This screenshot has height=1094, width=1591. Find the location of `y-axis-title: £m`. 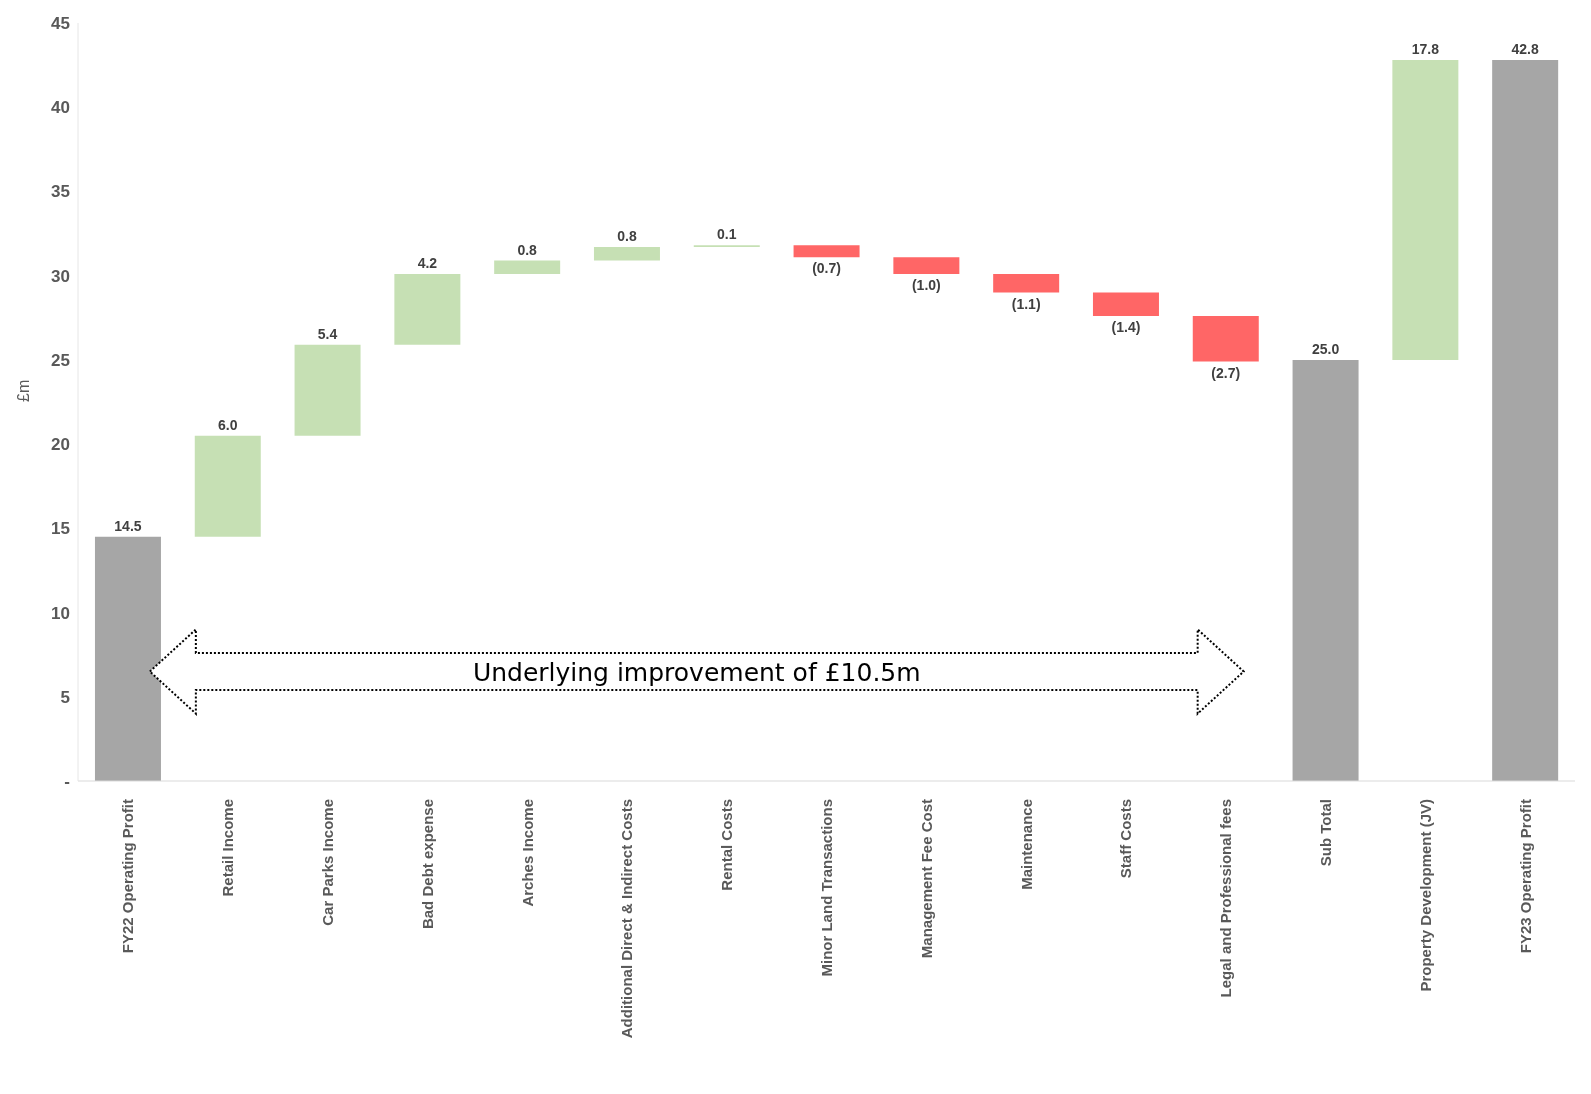

y-axis-title: £m is located at coordinates (23, 390).